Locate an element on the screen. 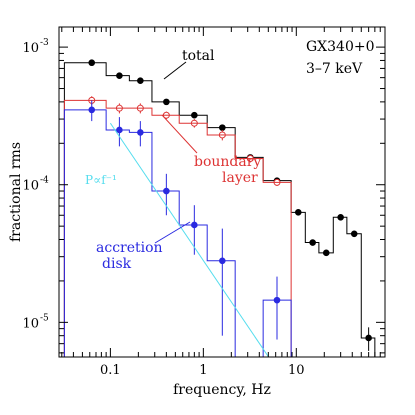 The width and height of the screenshot is (415, 415). x-tick-label: 0.1 is located at coordinates (110, 370).